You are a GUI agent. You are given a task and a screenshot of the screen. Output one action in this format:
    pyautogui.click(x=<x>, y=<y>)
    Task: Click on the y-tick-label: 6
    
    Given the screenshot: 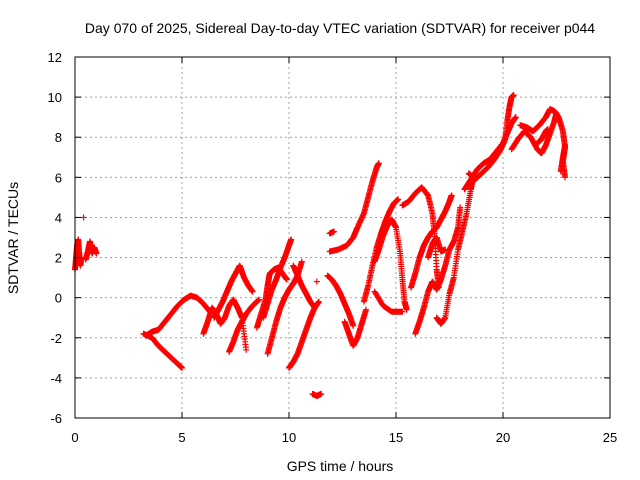 What is the action you would take?
    pyautogui.click(x=58, y=177)
    